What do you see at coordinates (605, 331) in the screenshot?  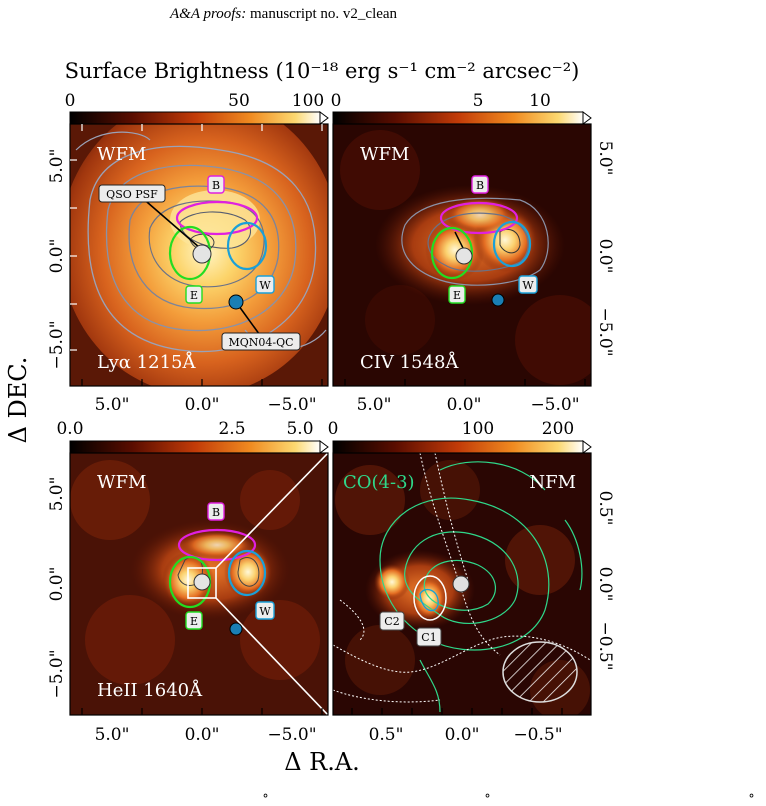 I see `ytick-civ-2: −5.0"` at bounding box center [605, 331].